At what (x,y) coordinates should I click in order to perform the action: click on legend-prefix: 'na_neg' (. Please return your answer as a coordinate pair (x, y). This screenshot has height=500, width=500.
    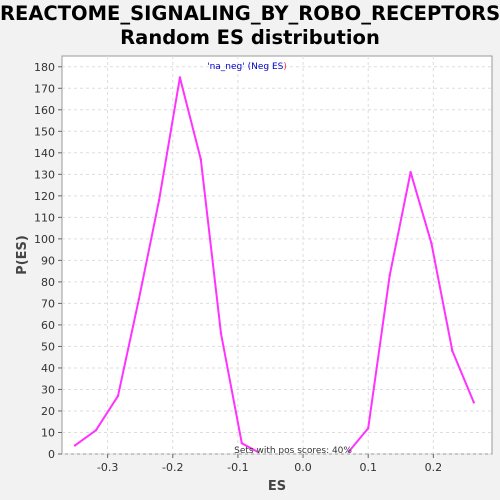
    Looking at the image, I should click on (229, 67).